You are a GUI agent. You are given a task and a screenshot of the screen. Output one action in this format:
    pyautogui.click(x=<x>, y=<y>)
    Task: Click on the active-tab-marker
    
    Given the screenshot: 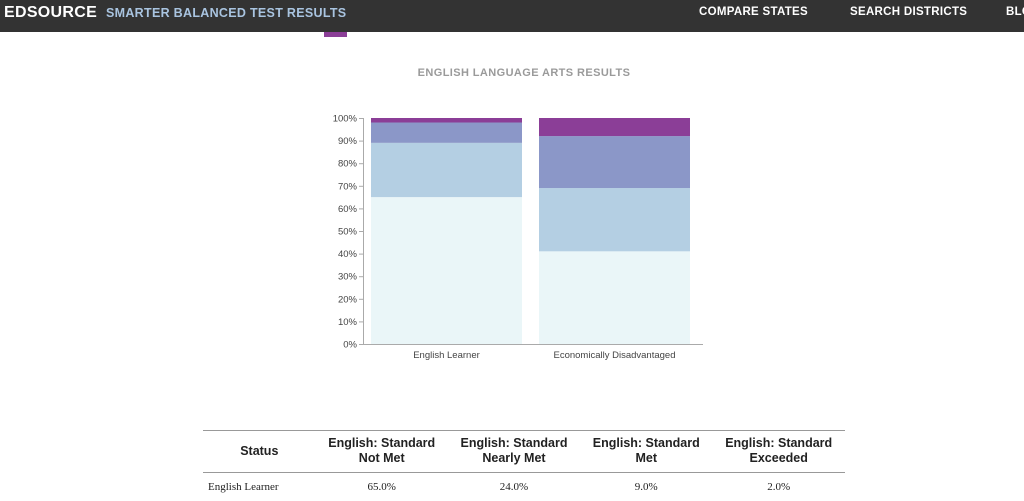 What is the action you would take?
    pyautogui.click(x=335, y=34)
    